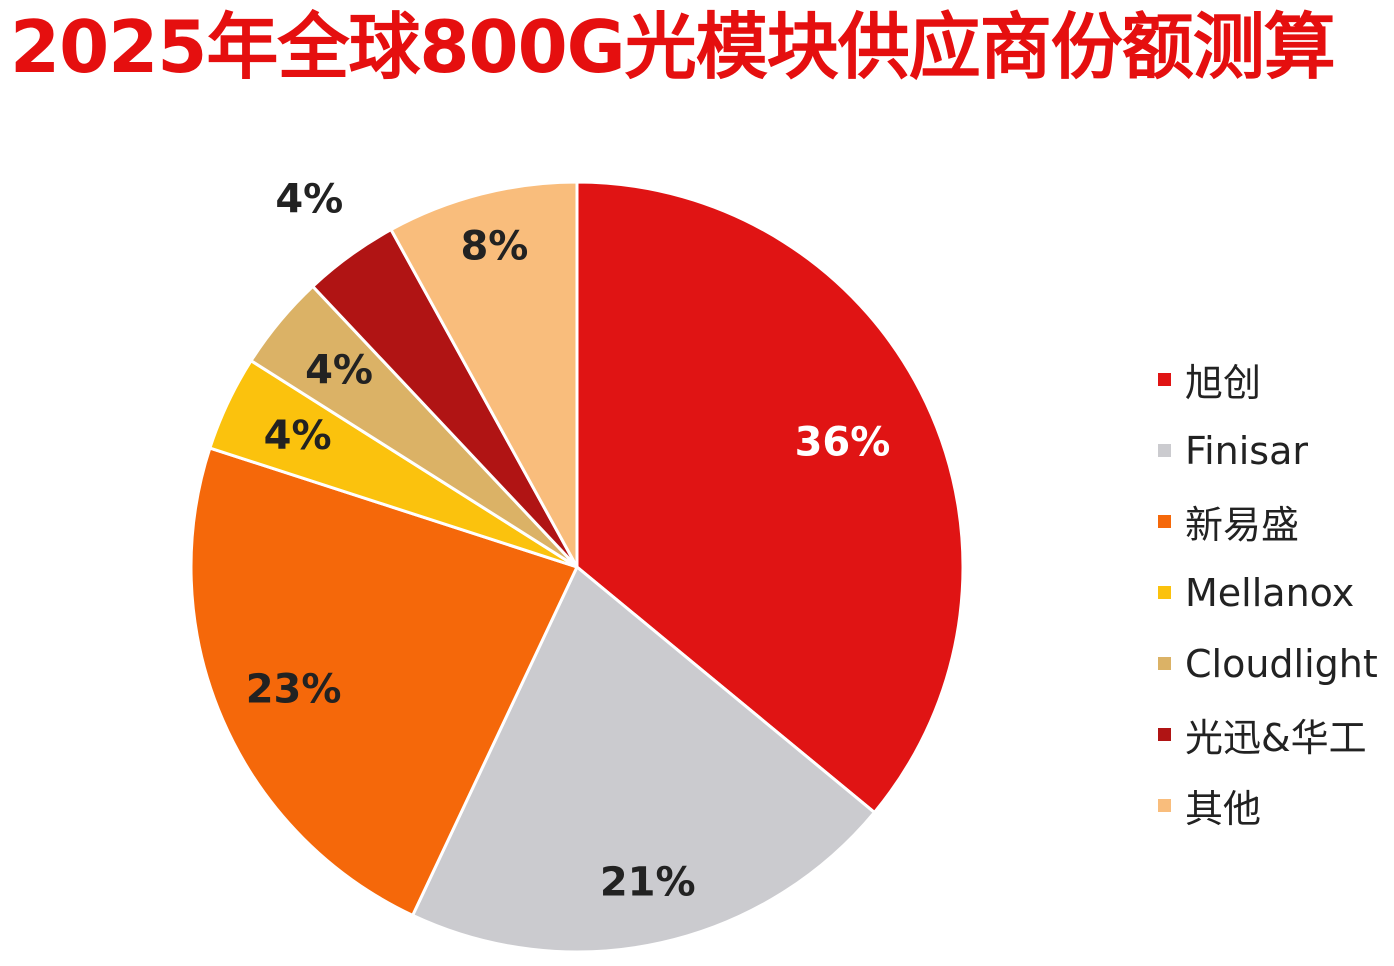 Image resolution: width=1394 pixels, height=966 pixels. I want to click on slice-label-5: 4%, so click(309, 199).